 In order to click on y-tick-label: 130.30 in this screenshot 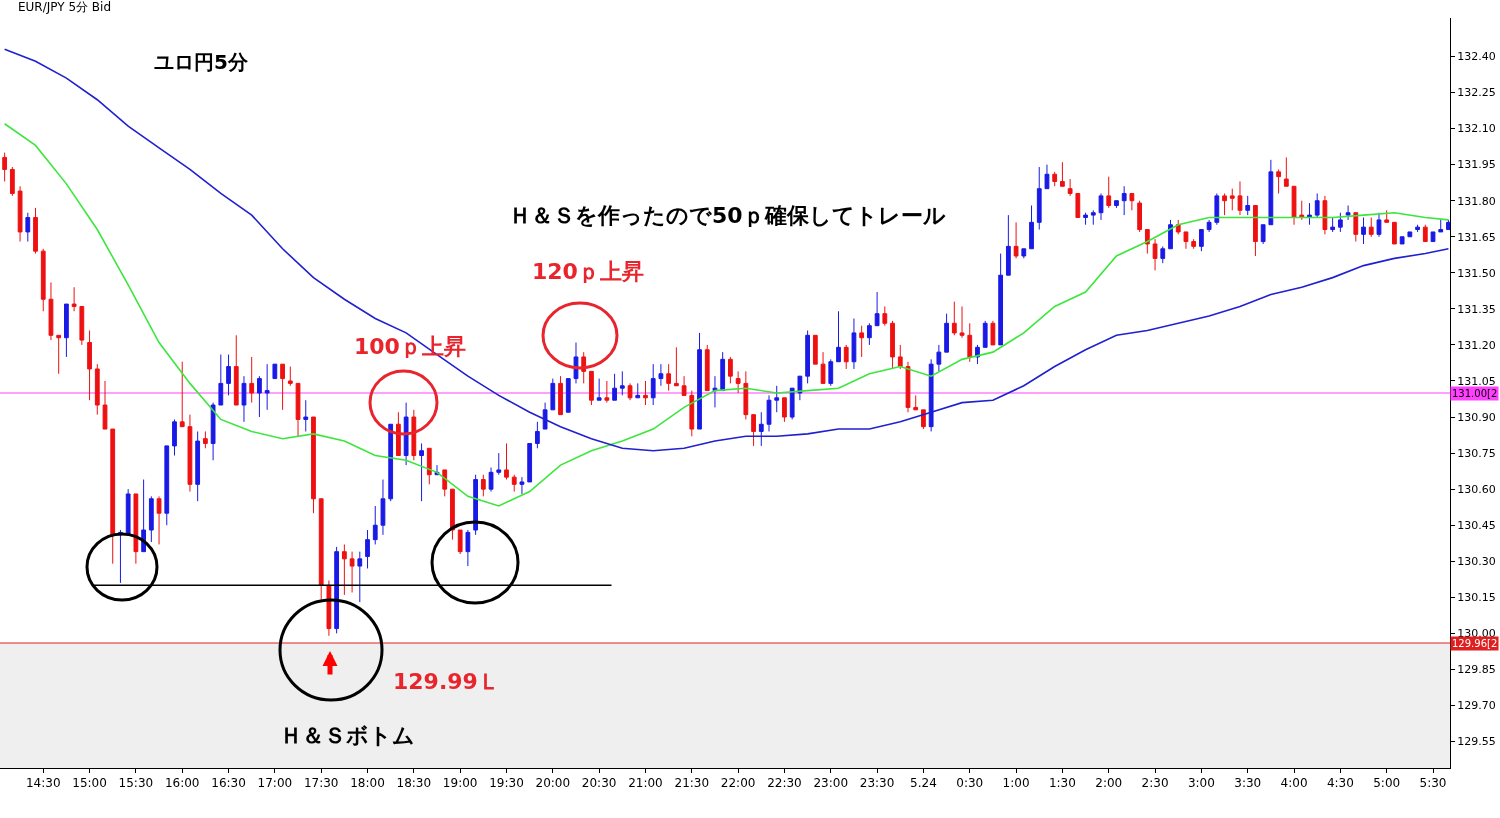, I will do `click(1476, 562)`.